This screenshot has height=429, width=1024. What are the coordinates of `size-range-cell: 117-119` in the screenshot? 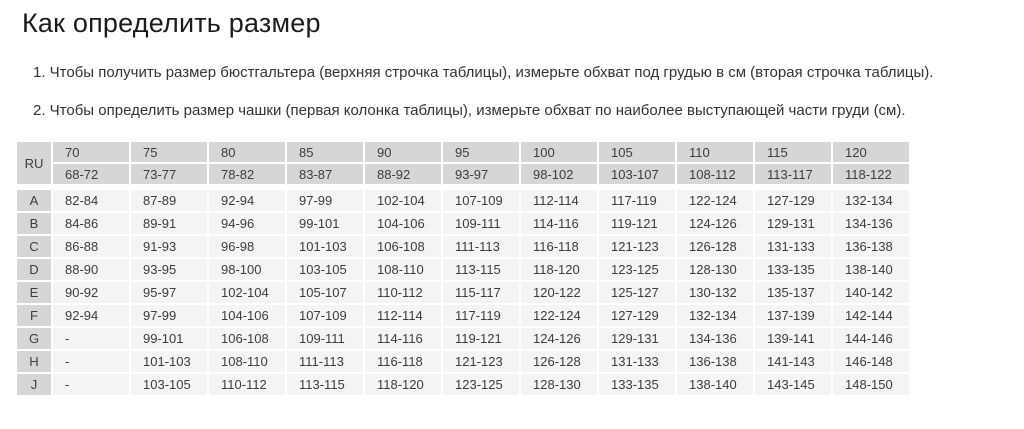 It's located at (481, 315).